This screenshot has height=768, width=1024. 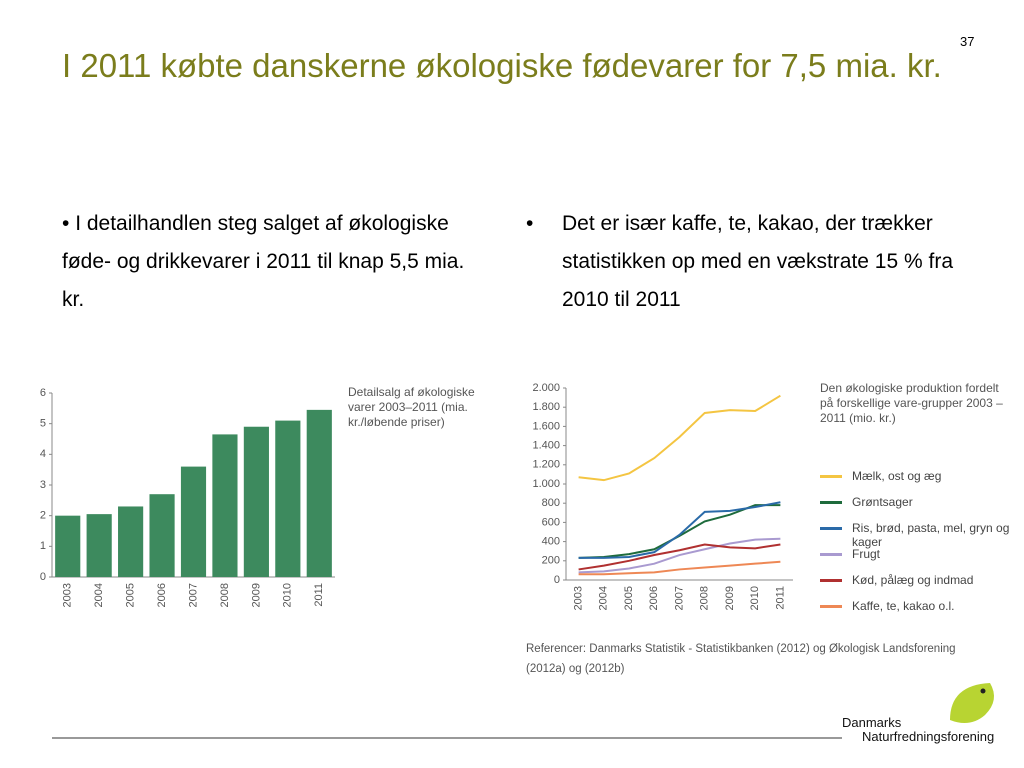 I want to click on legend-entry: Ris, brød, pasta, mel, gryn og kager, so click(x=916, y=535).